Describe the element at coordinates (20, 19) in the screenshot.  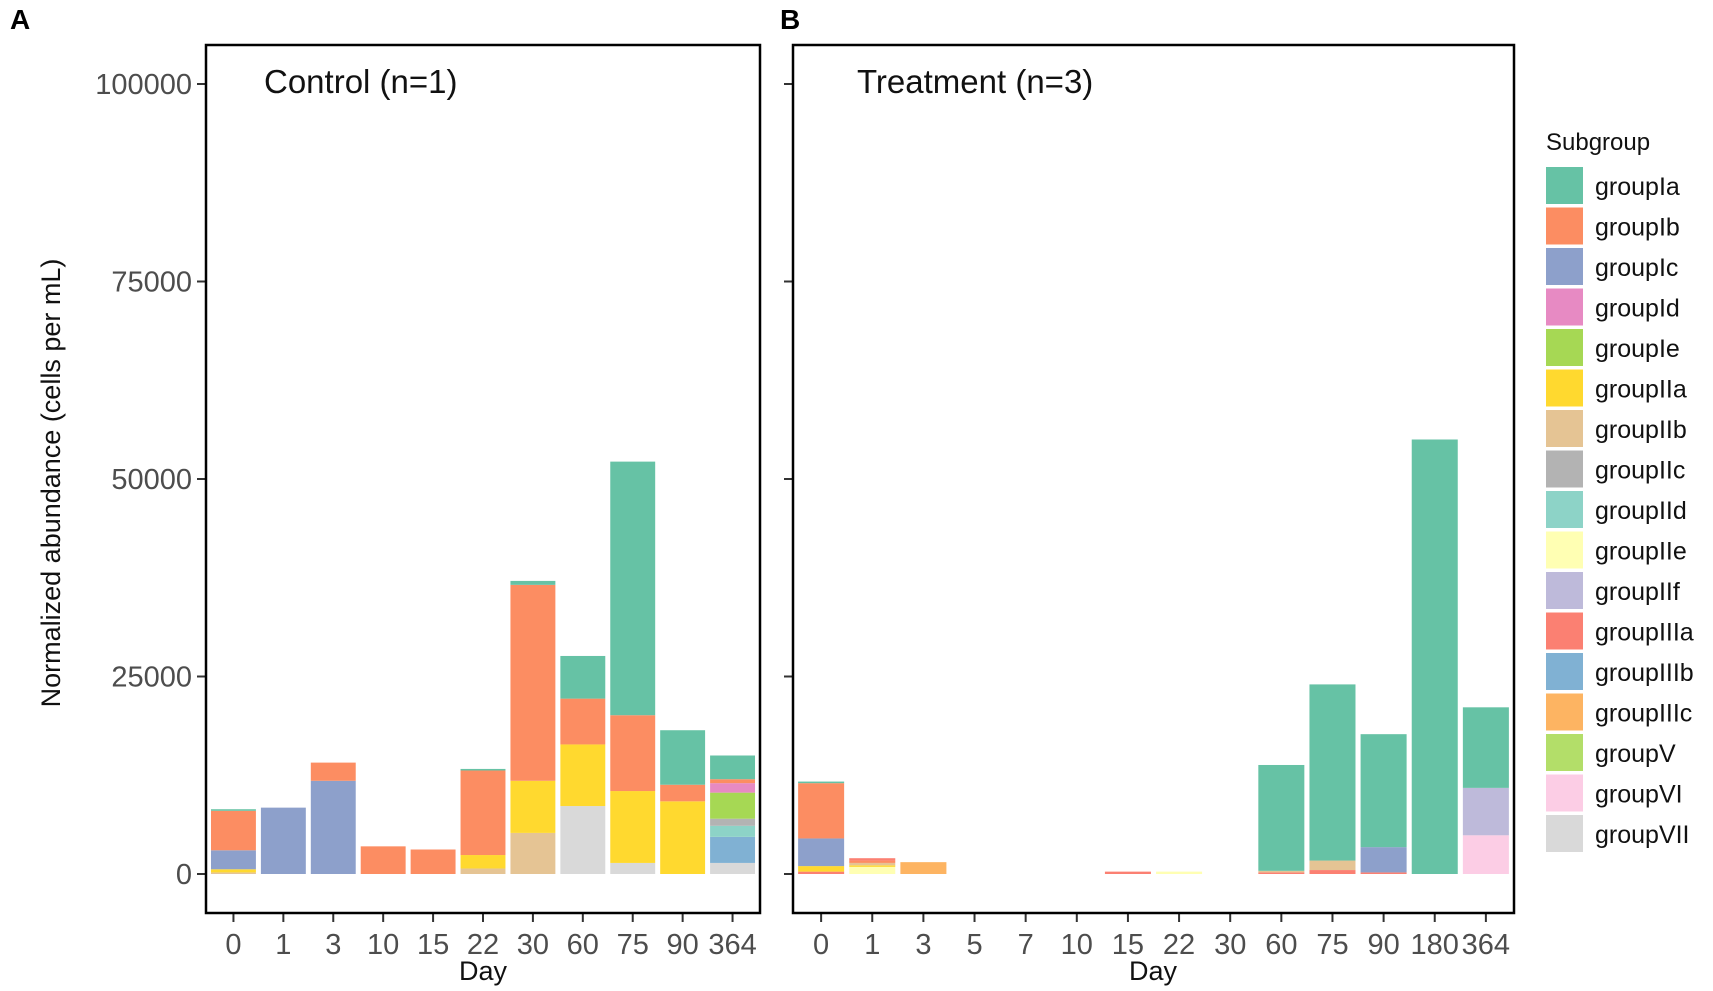
I see `panel-label-a: A` at that location.